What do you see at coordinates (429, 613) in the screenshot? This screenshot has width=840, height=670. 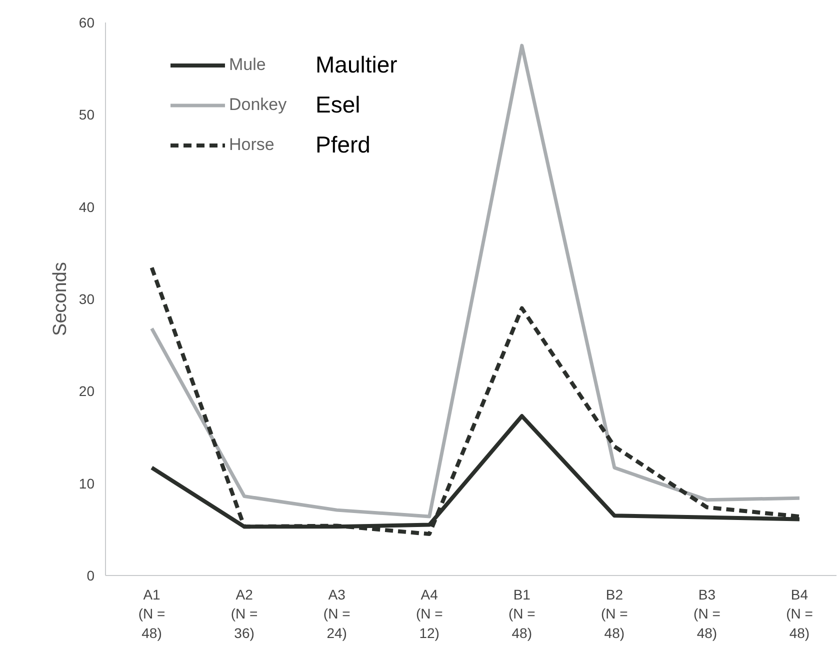 I see `x-tick-label: A4 (N = 12)` at bounding box center [429, 613].